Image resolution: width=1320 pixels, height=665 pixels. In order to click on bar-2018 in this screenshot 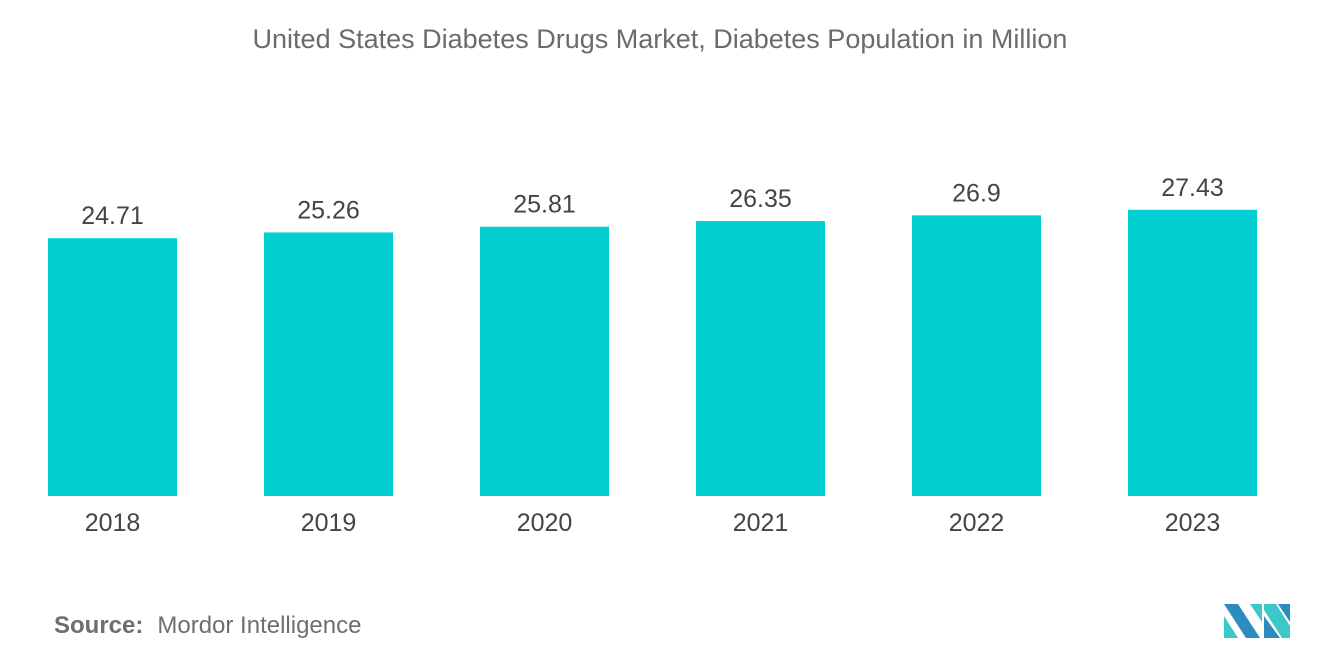, I will do `click(112, 367)`.